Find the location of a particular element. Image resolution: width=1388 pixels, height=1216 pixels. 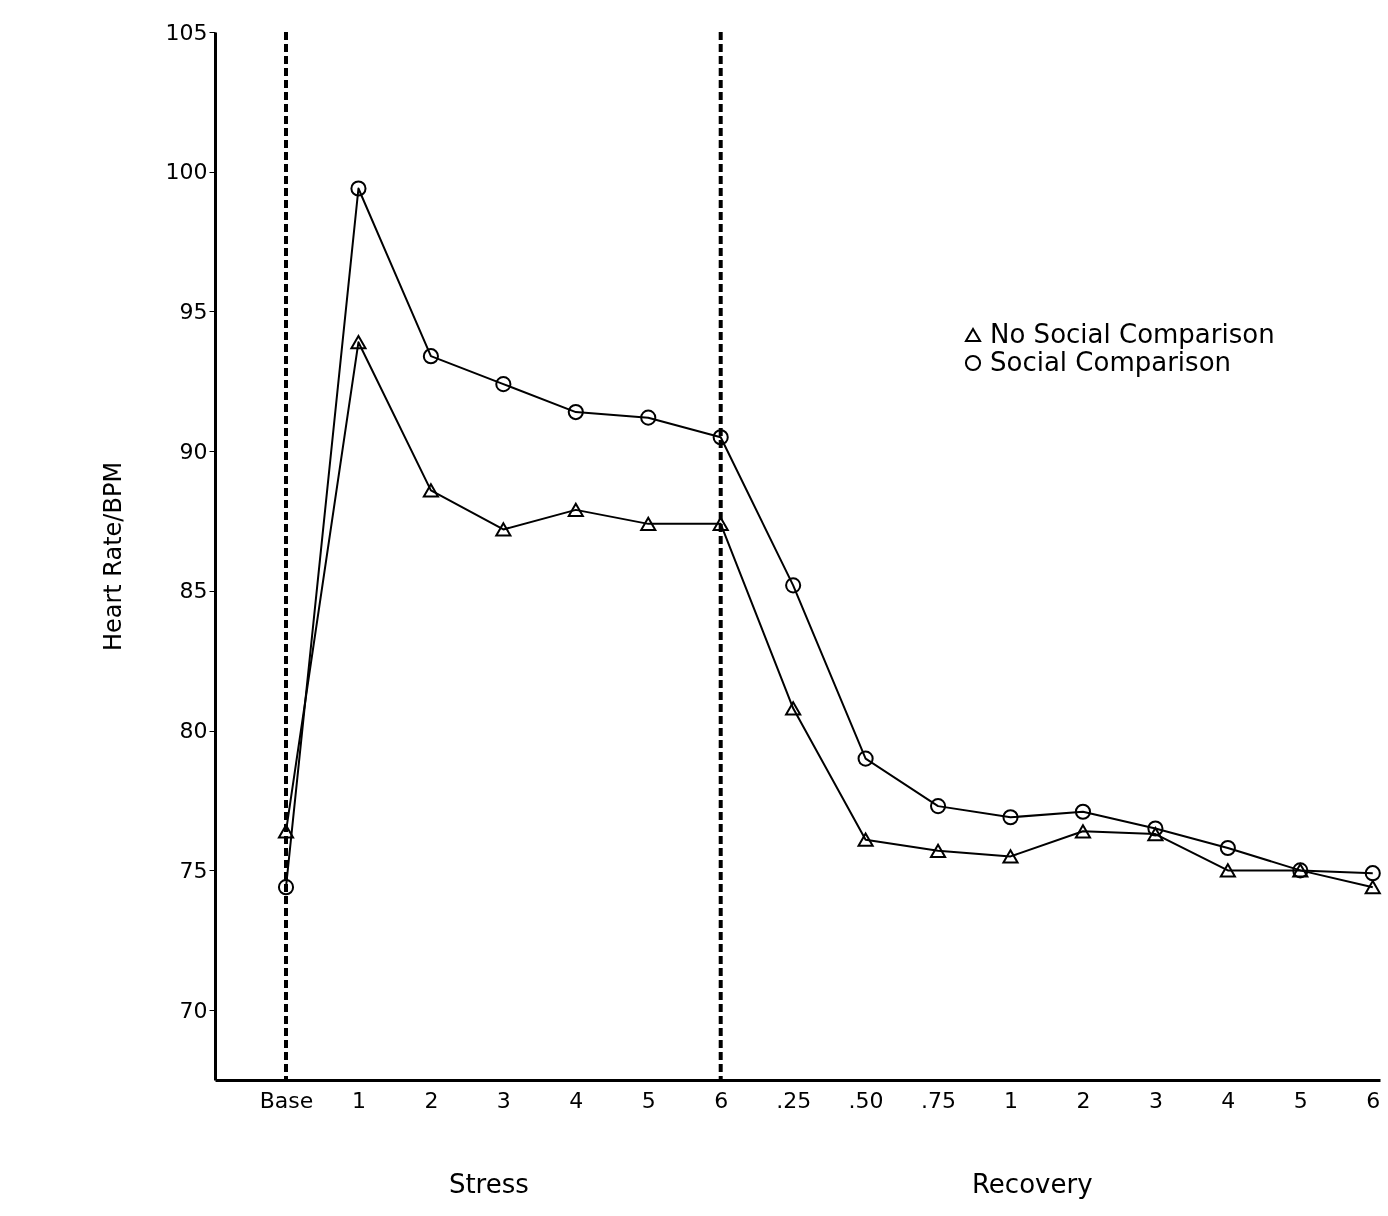

y-axis-title: Heart Rate/BPM is located at coordinates (112, 556).